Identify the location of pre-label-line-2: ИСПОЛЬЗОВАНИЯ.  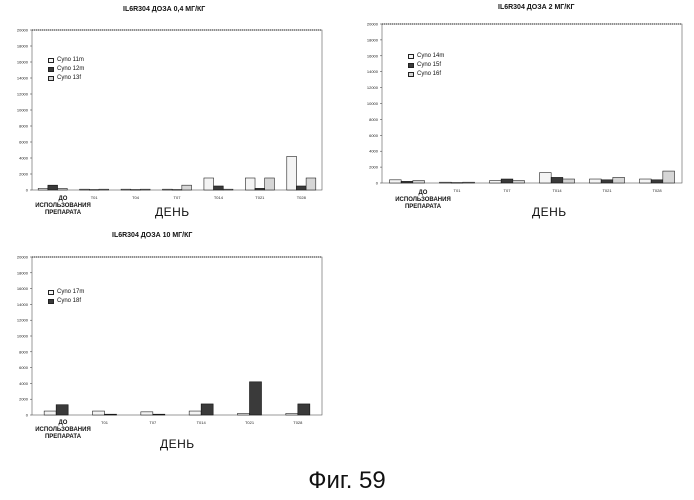
(63, 206).